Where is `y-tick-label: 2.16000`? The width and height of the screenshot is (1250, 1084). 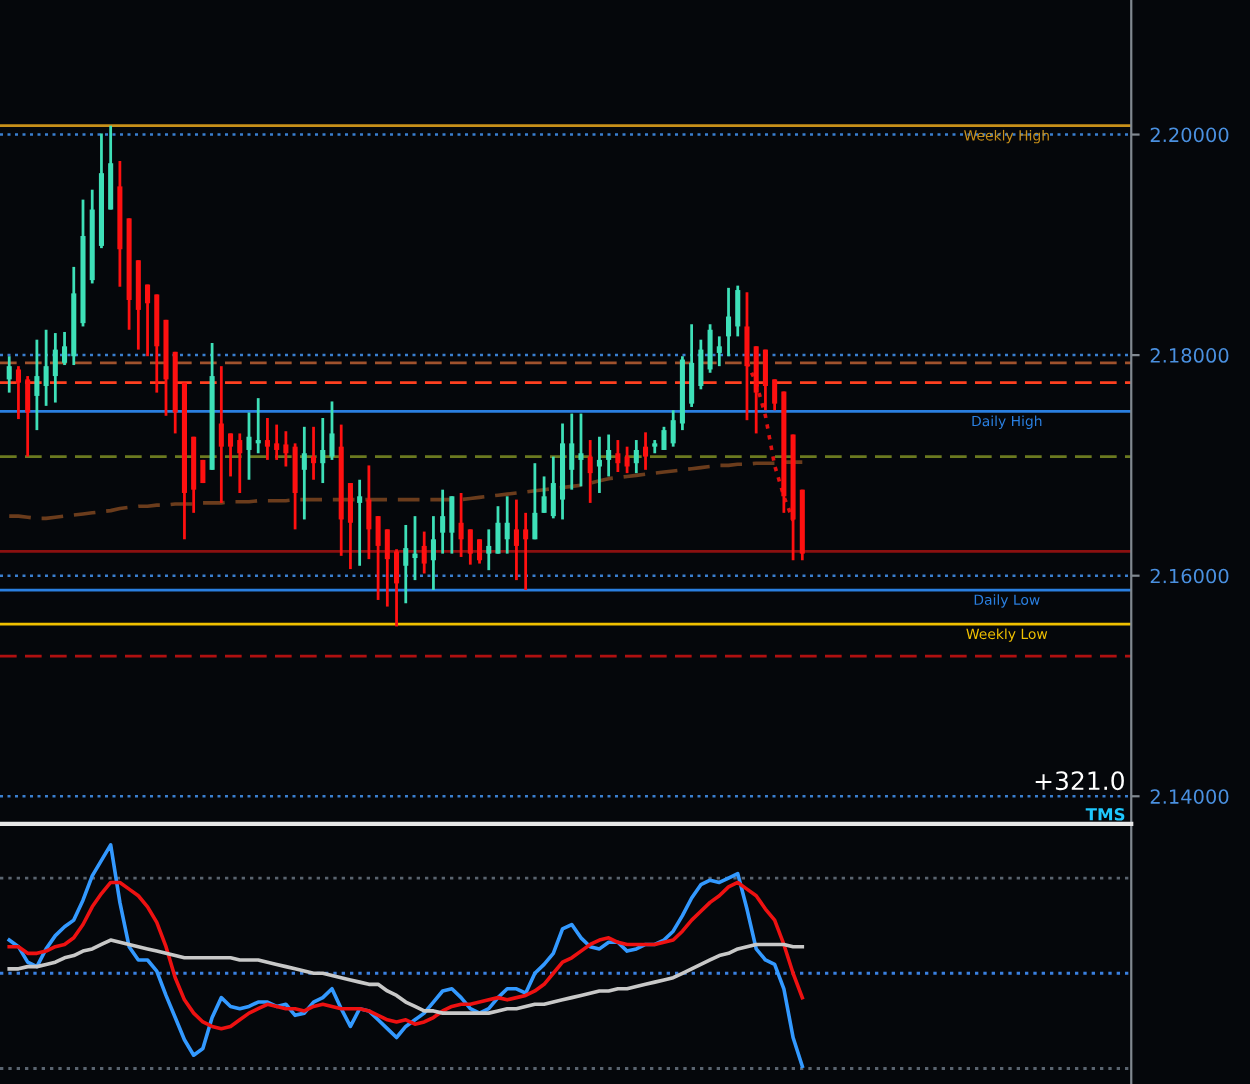 y-tick-label: 2.16000 is located at coordinates (1189, 576).